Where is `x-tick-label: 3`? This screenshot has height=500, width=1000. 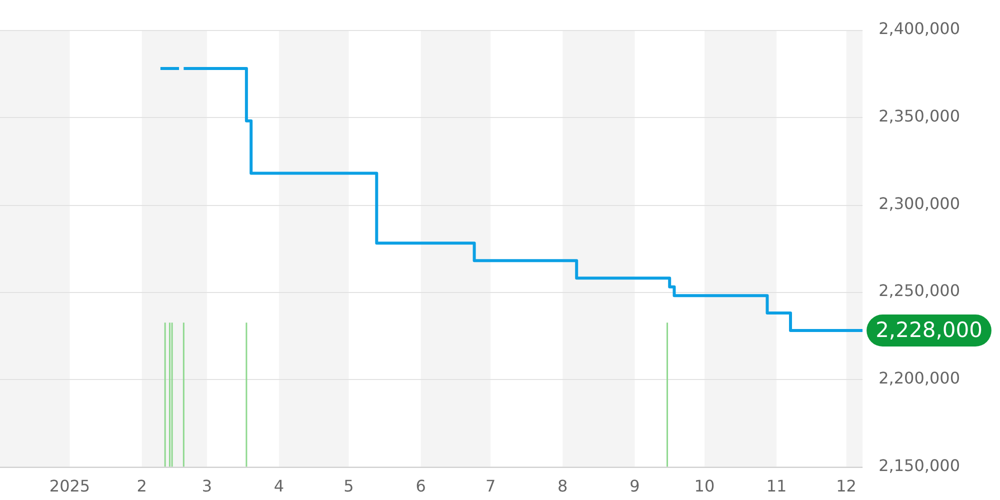 x-tick-label: 3 is located at coordinates (207, 486).